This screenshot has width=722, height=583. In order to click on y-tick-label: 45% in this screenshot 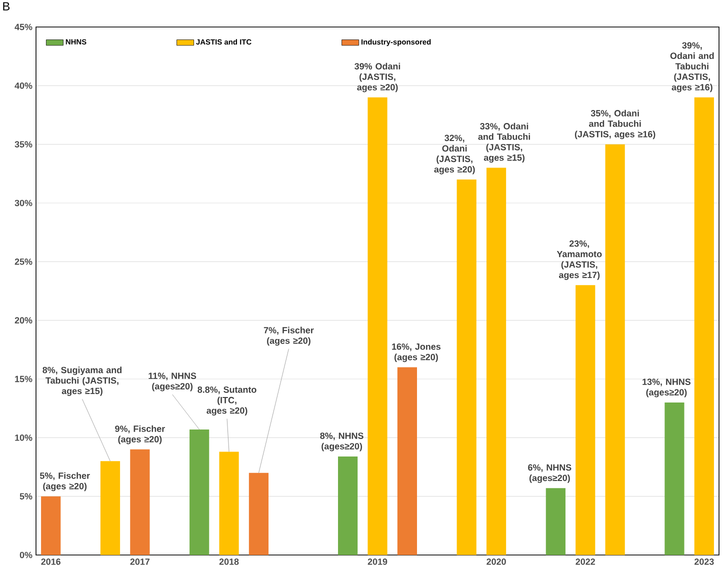, I will do `click(23, 27)`.